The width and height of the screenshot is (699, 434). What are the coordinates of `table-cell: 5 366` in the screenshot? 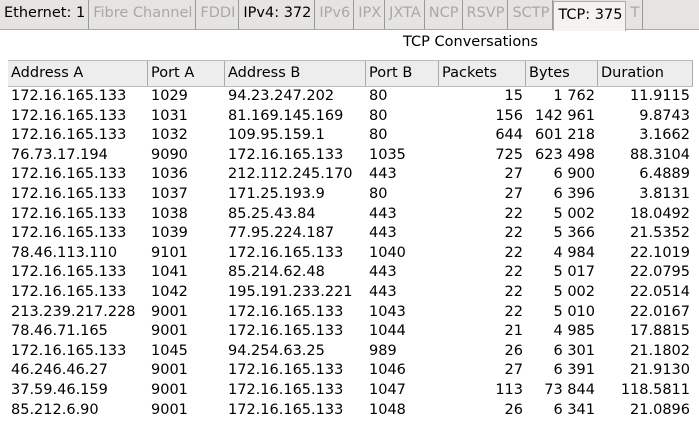 It's located at (574, 233).